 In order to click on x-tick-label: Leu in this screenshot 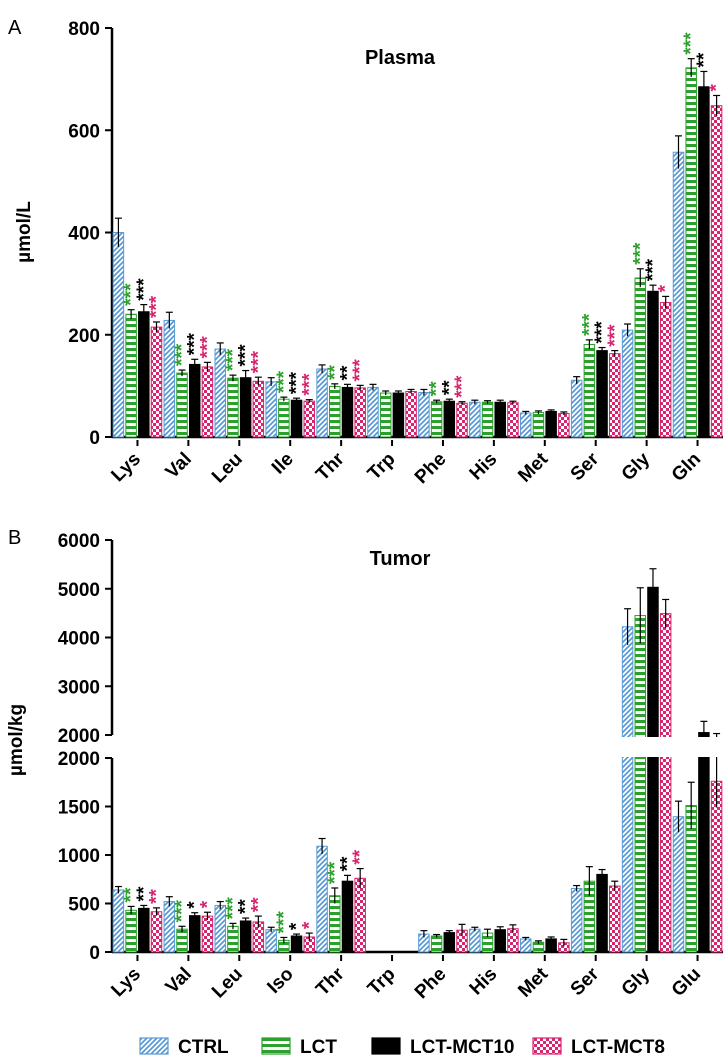, I will do `click(227, 468)`.